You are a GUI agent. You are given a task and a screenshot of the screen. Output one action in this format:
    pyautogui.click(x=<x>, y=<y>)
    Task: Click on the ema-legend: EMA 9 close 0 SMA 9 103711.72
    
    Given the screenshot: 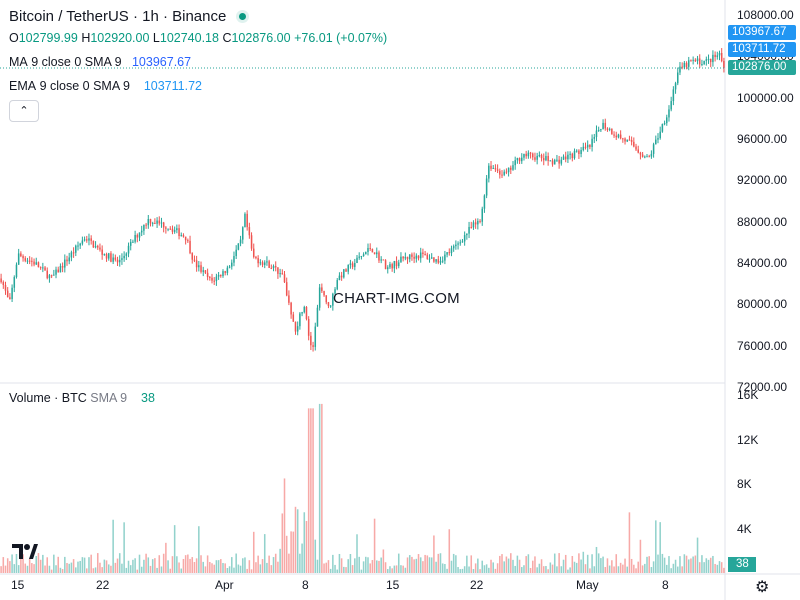 What is the action you would take?
    pyautogui.click(x=105, y=86)
    